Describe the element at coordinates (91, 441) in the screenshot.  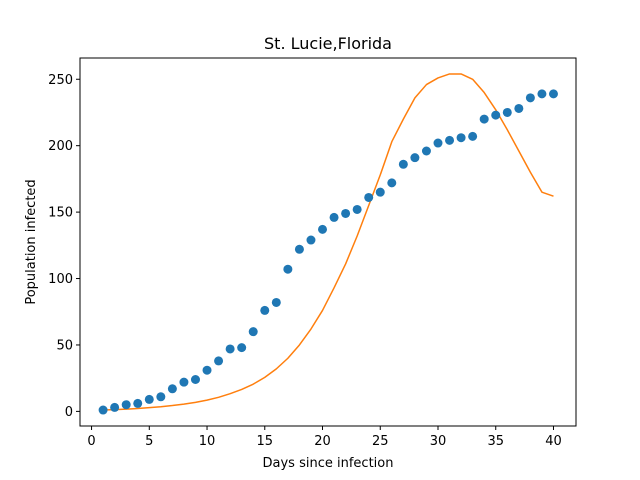
I see `x-tick-label: 0` at that location.